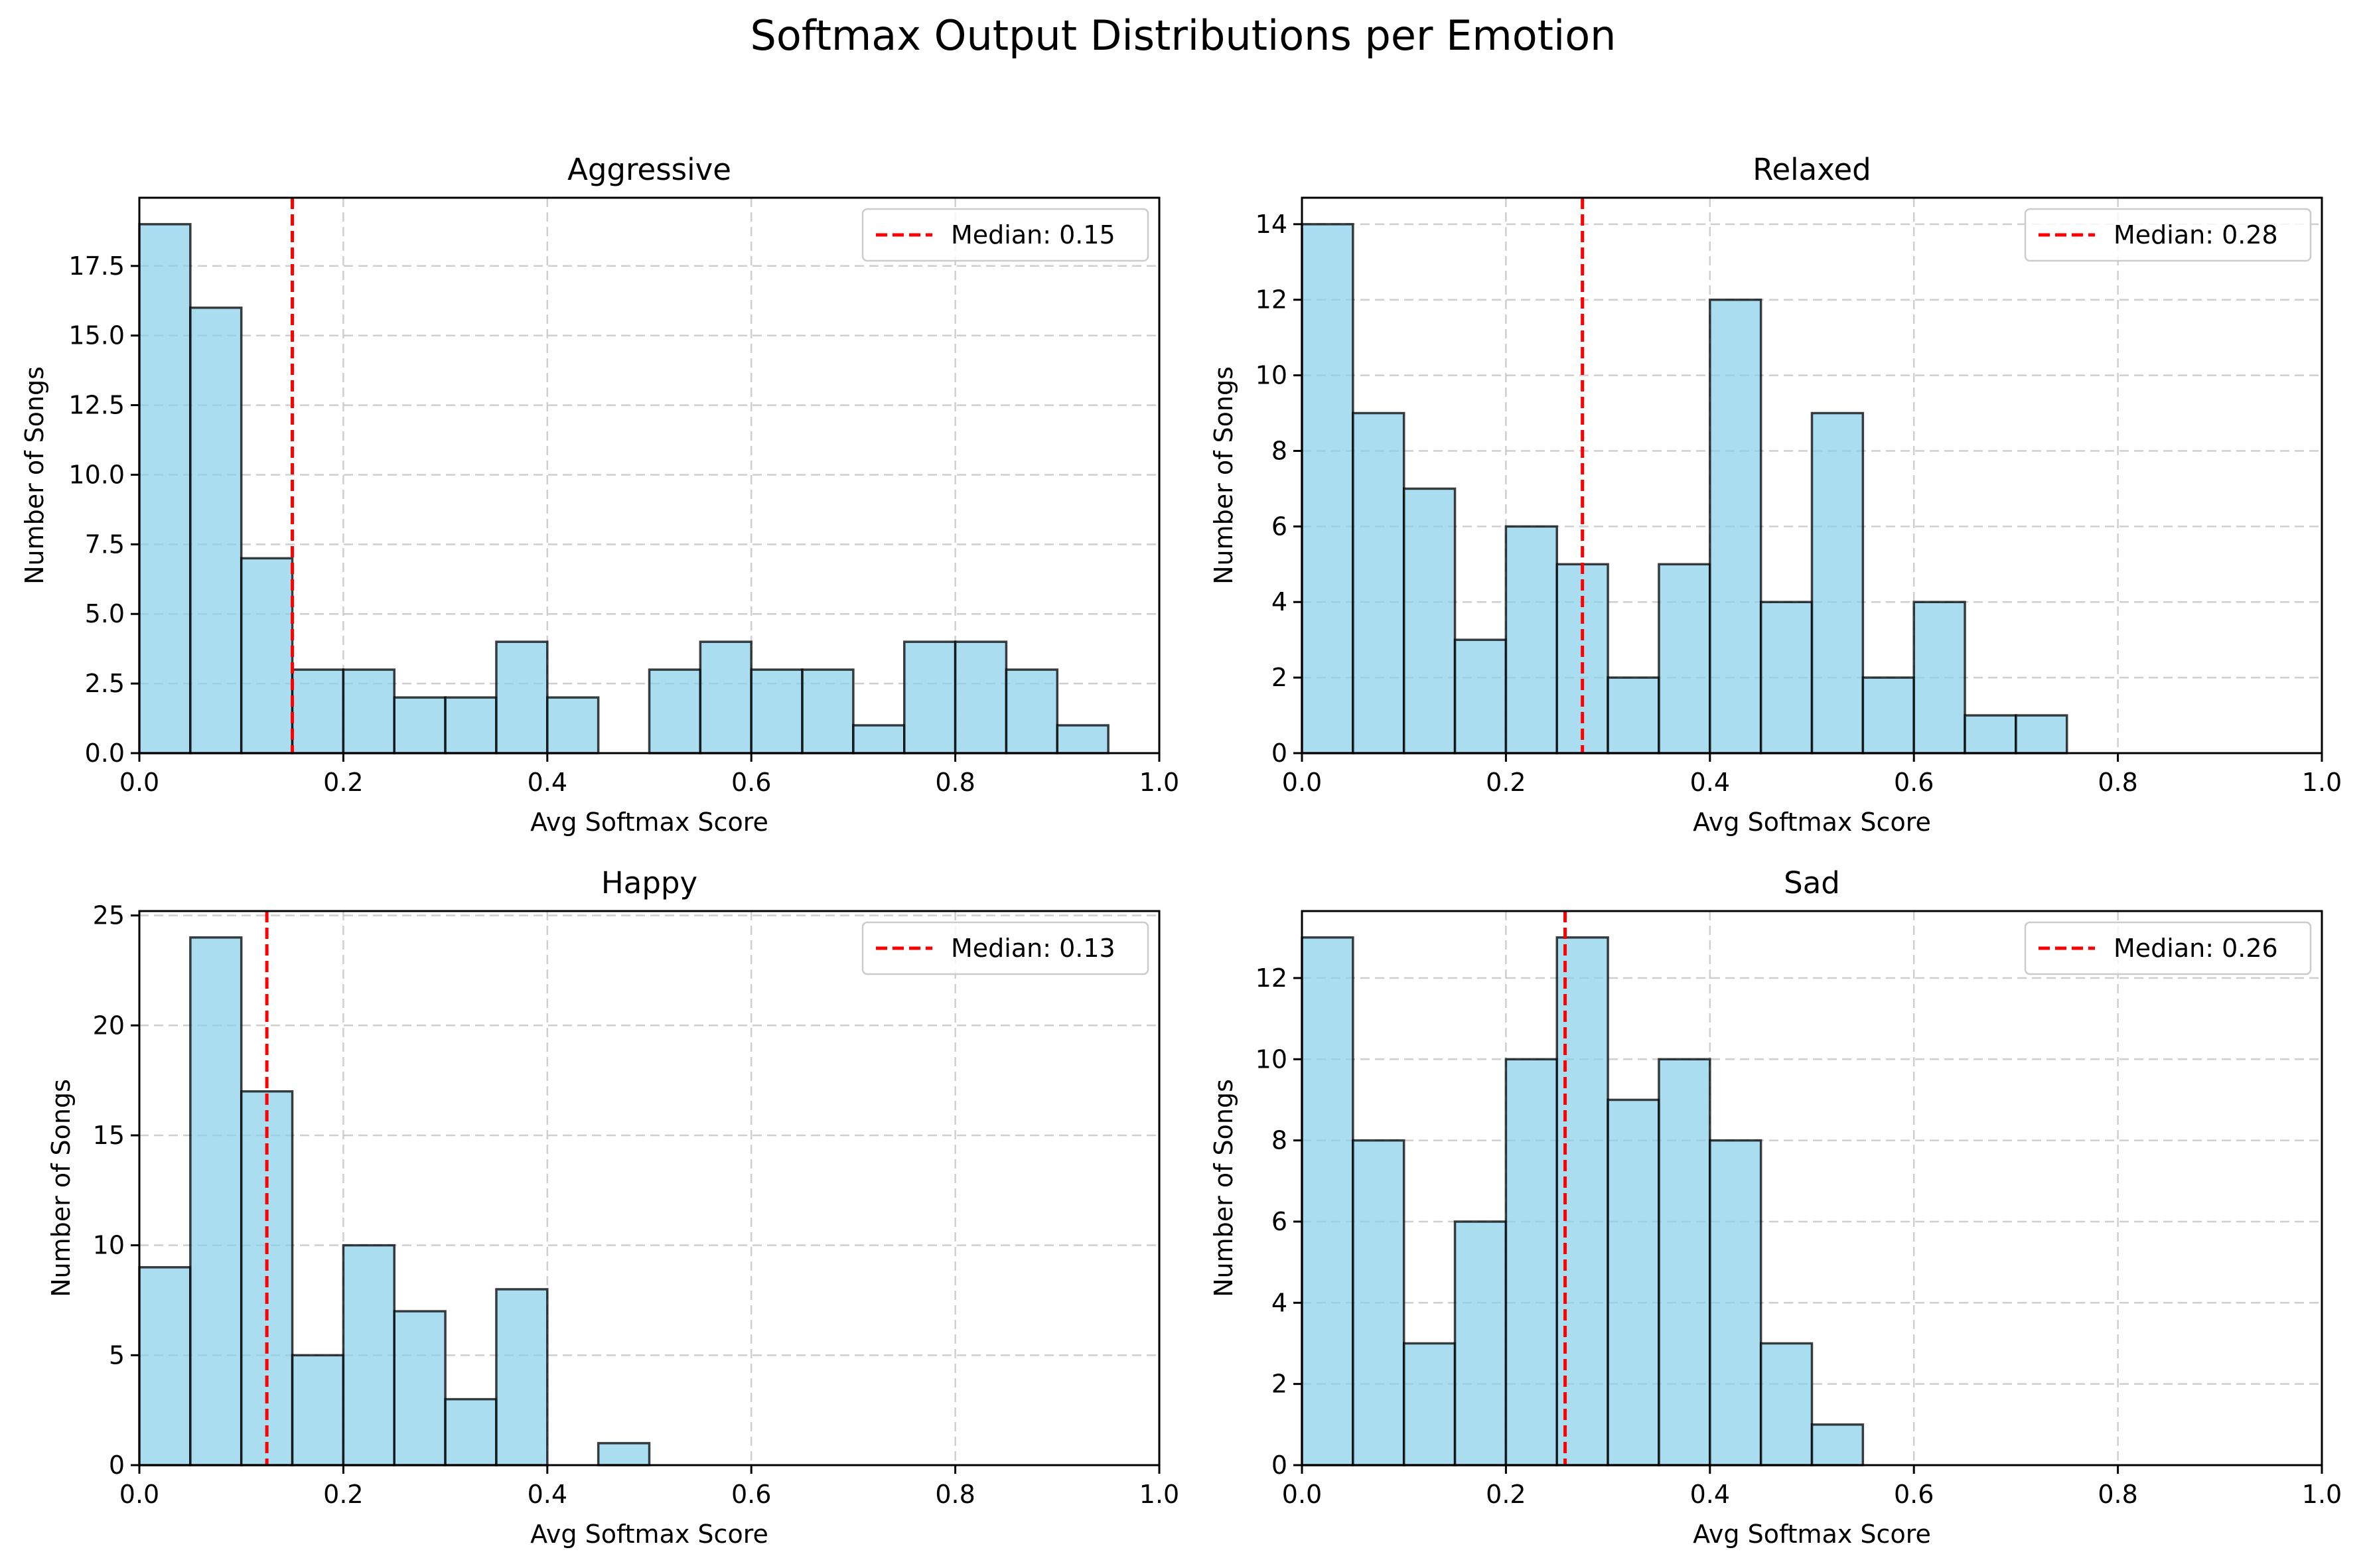 The height and width of the screenshot is (1568, 2367). I want to click on y-tick-label: 12, so click(1271, 300).